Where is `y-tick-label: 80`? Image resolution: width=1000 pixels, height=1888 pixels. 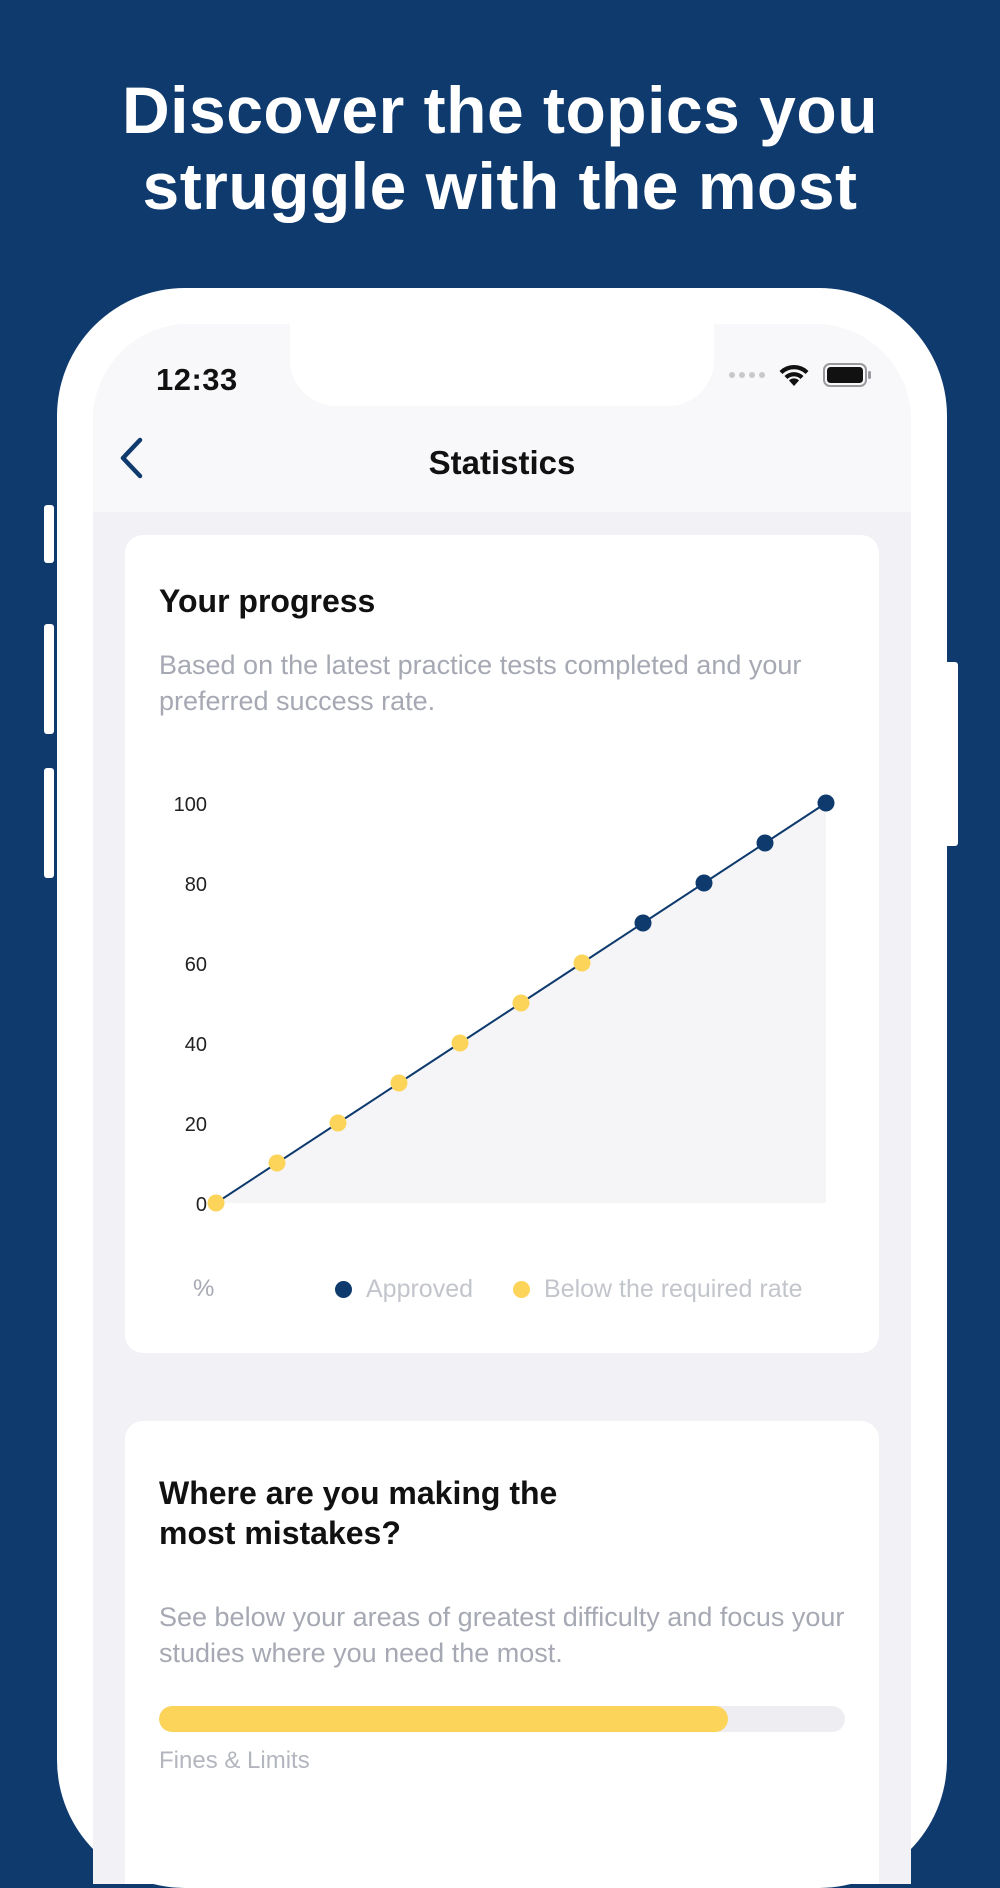 y-tick-label: 80 is located at coordinates (196, 885).